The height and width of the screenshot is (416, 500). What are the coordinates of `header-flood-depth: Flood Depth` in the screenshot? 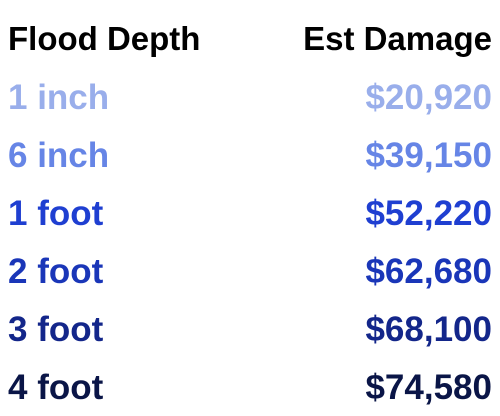 It's located at (104, 38).